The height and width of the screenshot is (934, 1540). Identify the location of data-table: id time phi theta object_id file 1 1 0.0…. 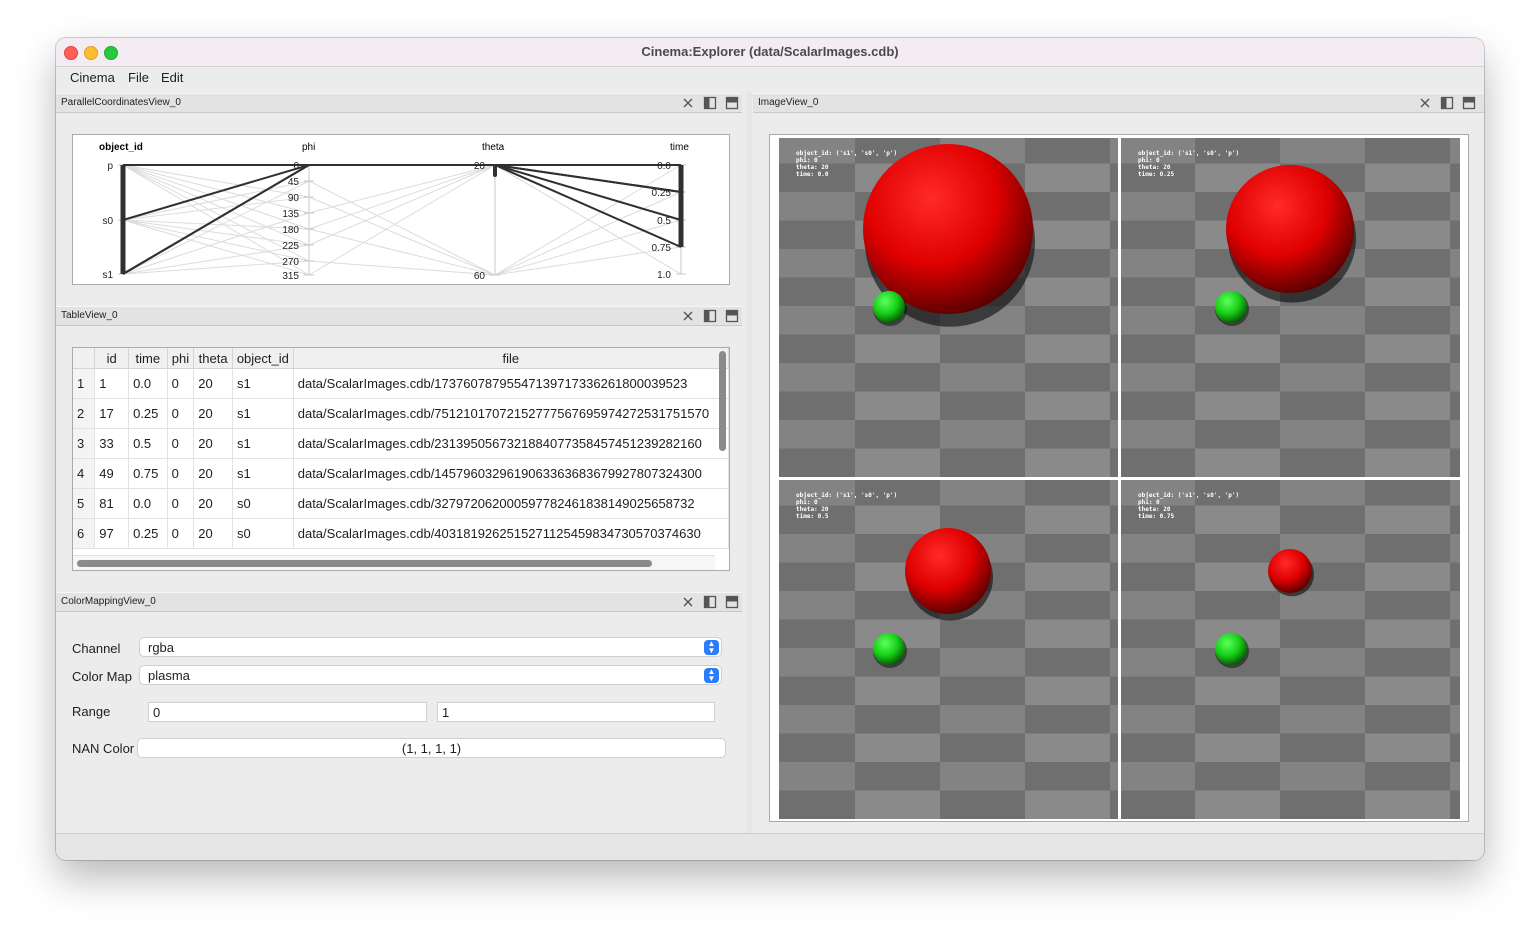
(401, 459).